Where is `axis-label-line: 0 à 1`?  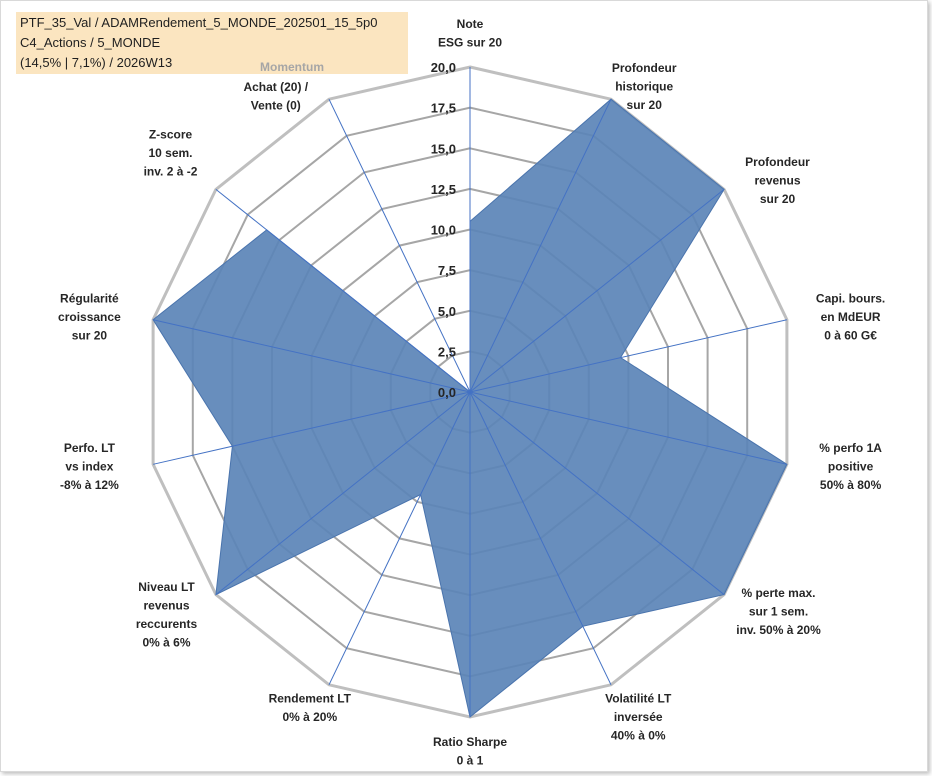 axis-label-line: 0 à 1 is located at coordinates (470, 761).